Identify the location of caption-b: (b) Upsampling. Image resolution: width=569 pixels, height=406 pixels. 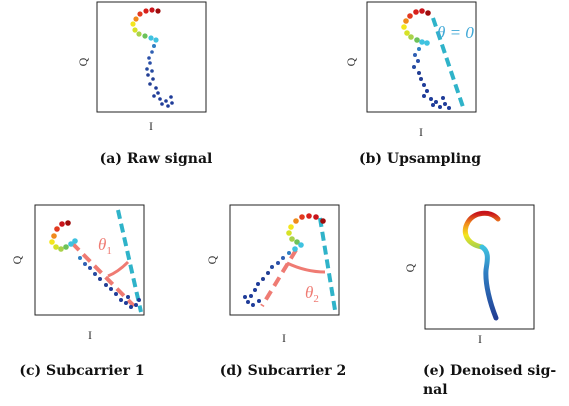
(420, 159).